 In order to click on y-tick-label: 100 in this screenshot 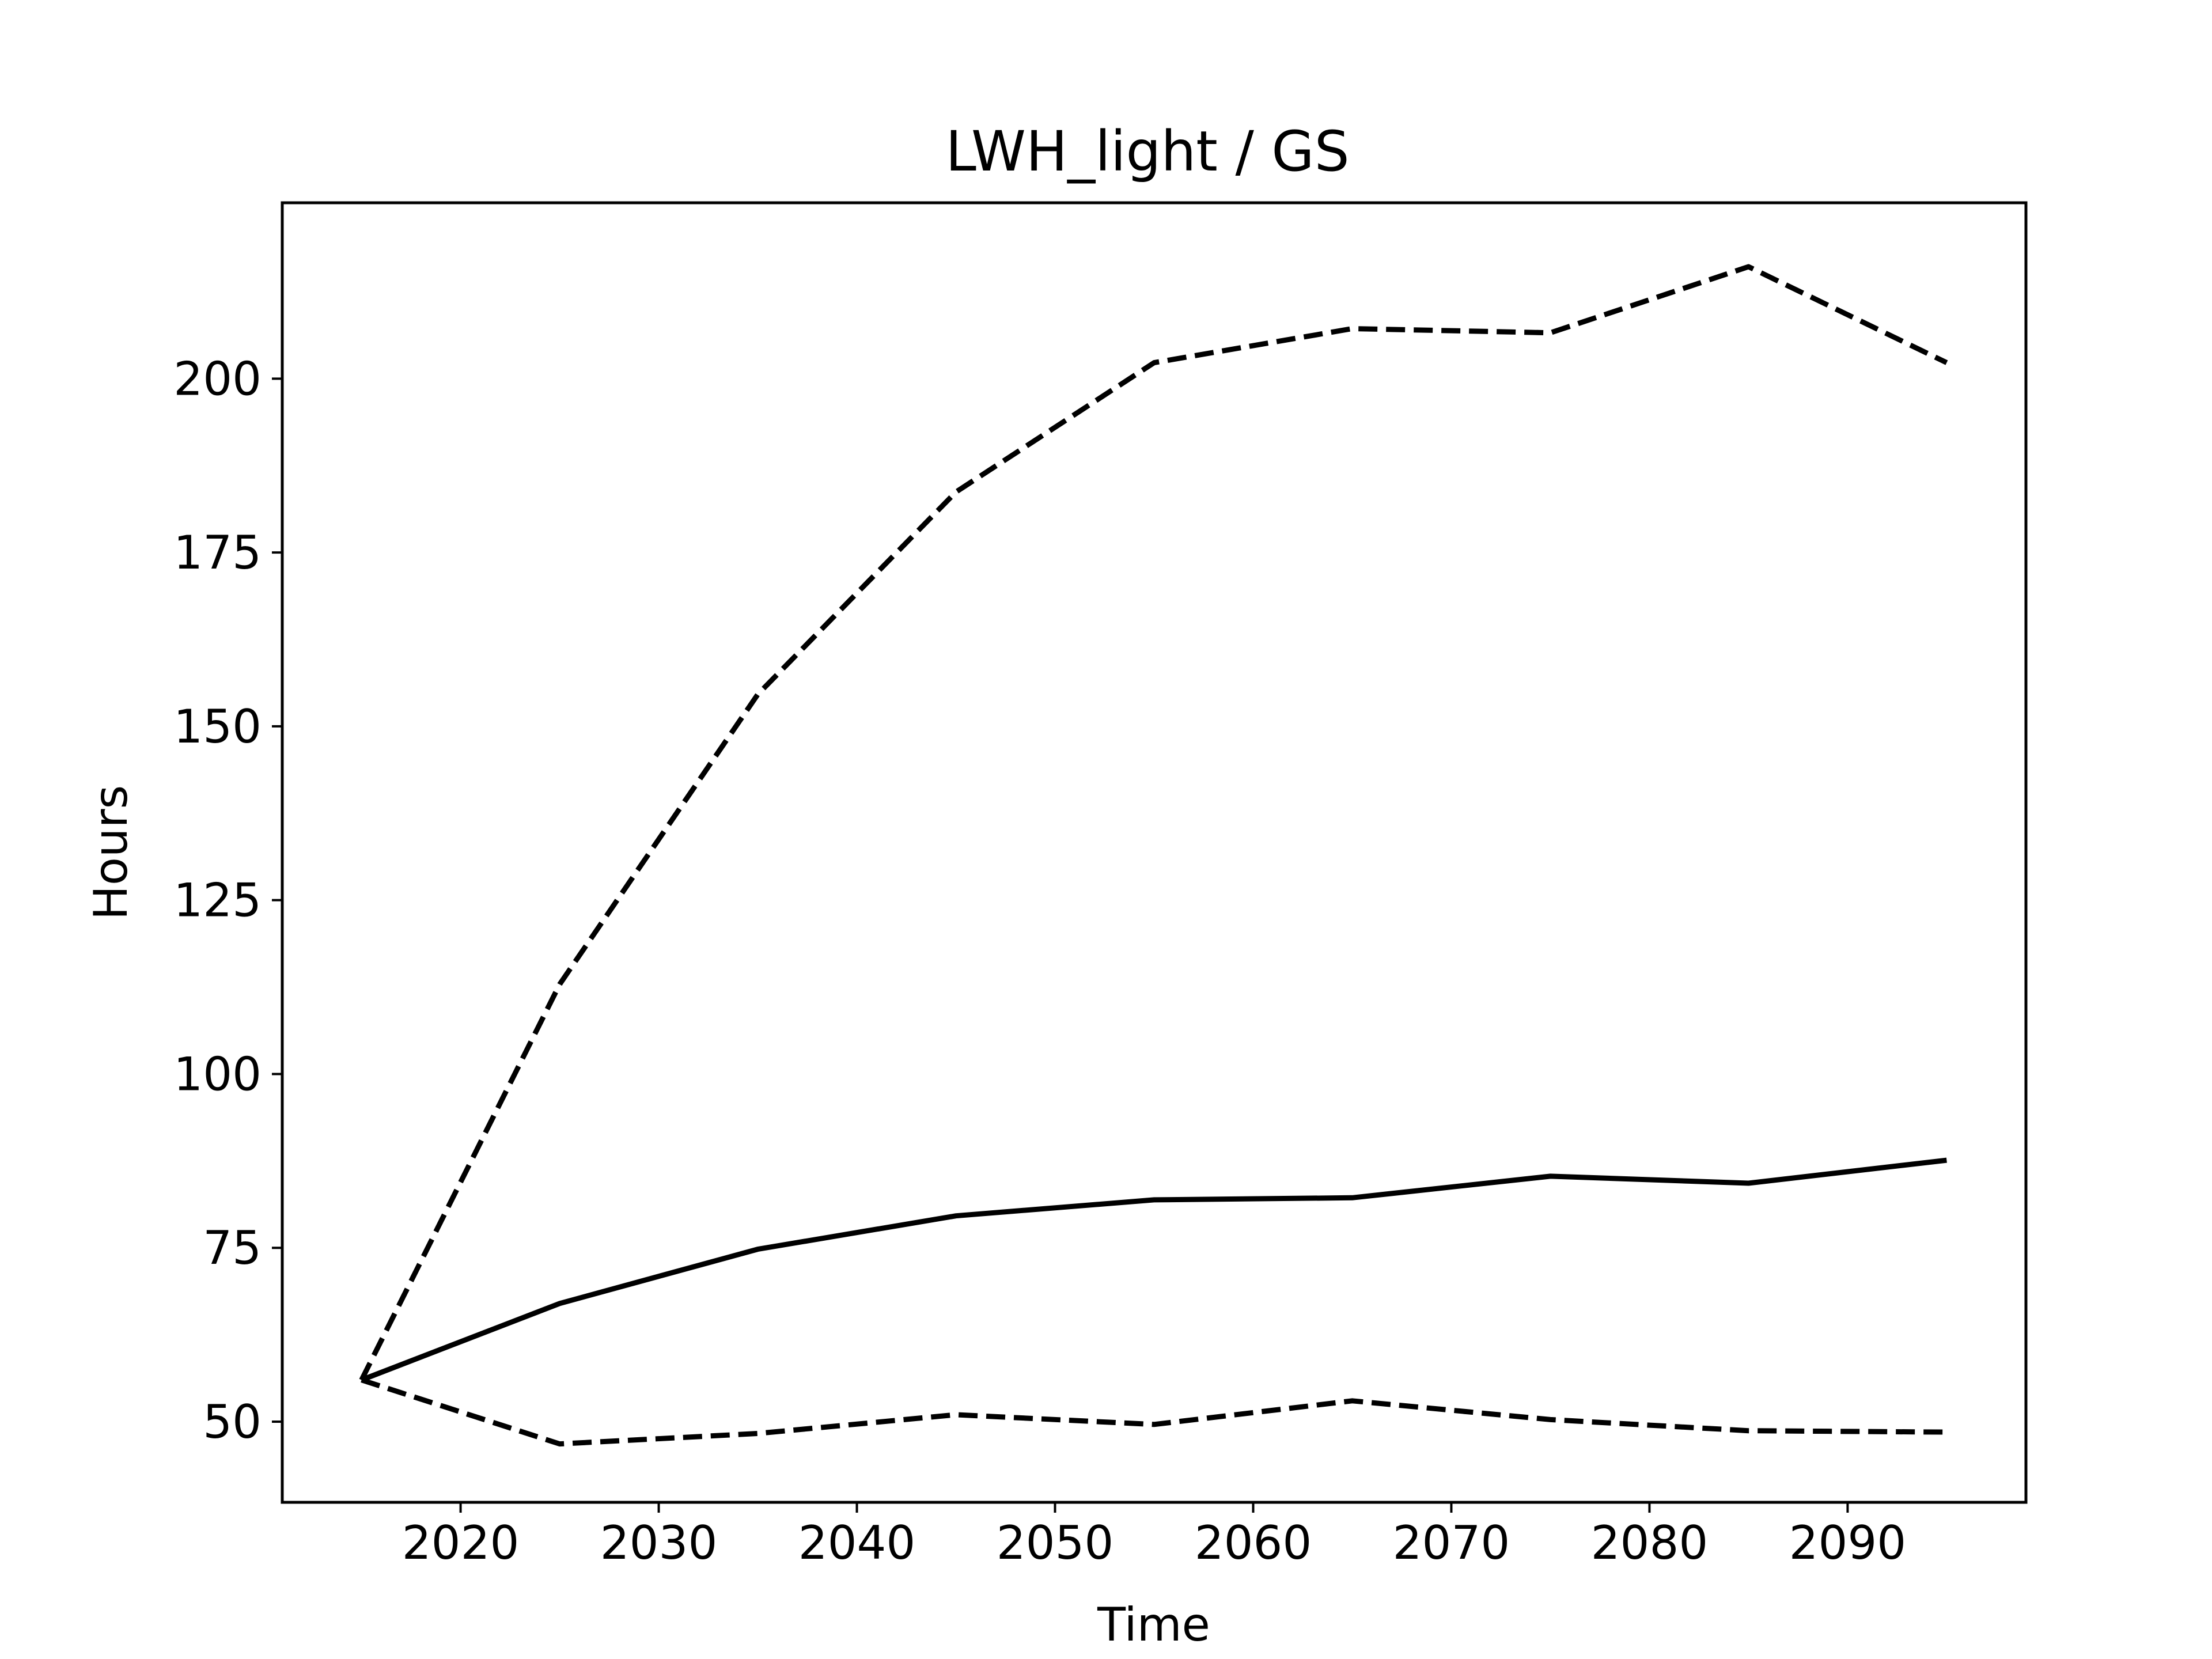, I will do `click(217, 1074)`.